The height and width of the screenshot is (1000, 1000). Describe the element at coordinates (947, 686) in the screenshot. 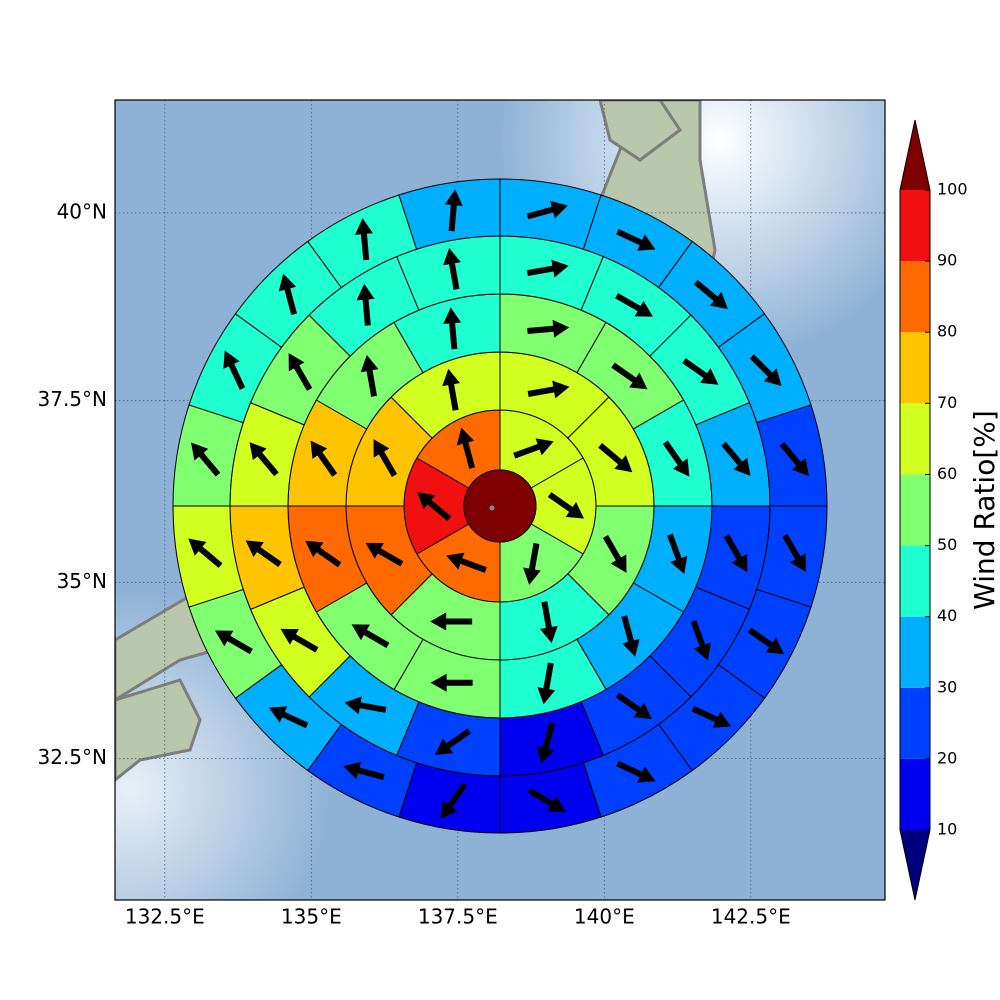

I see `colorbar-tick-label: 30` at that location.